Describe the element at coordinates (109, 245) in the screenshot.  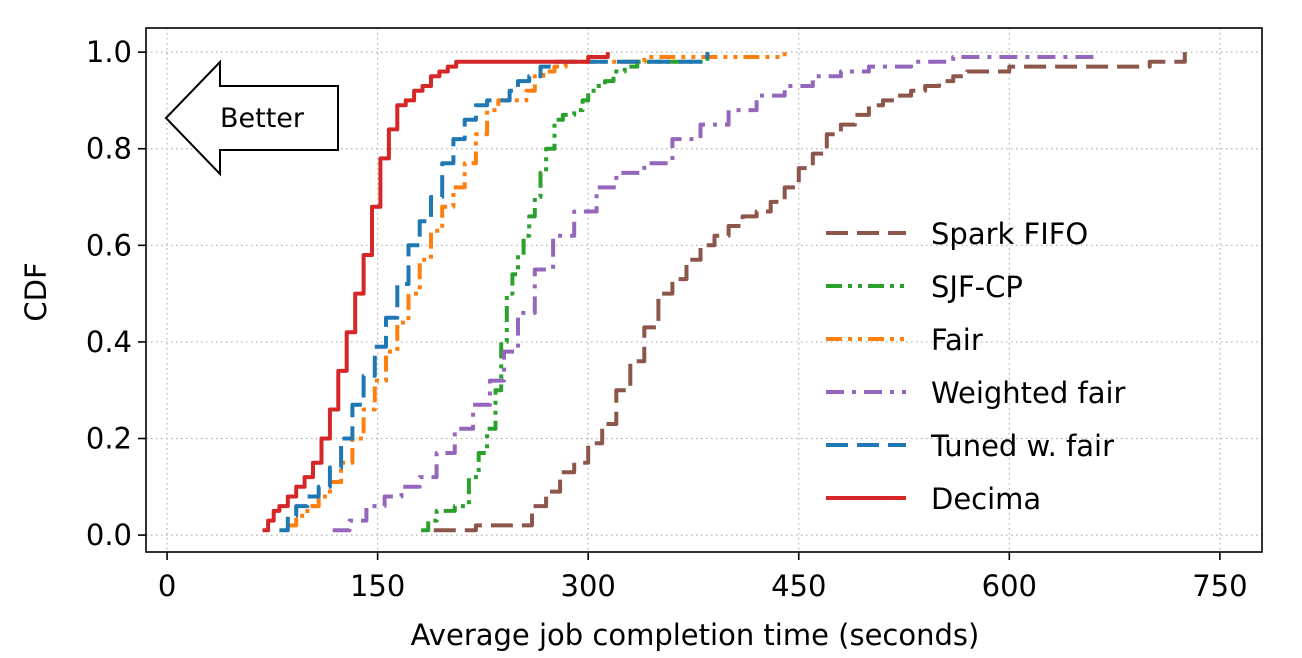
I see `y-tick-label: 0.6` at that location.